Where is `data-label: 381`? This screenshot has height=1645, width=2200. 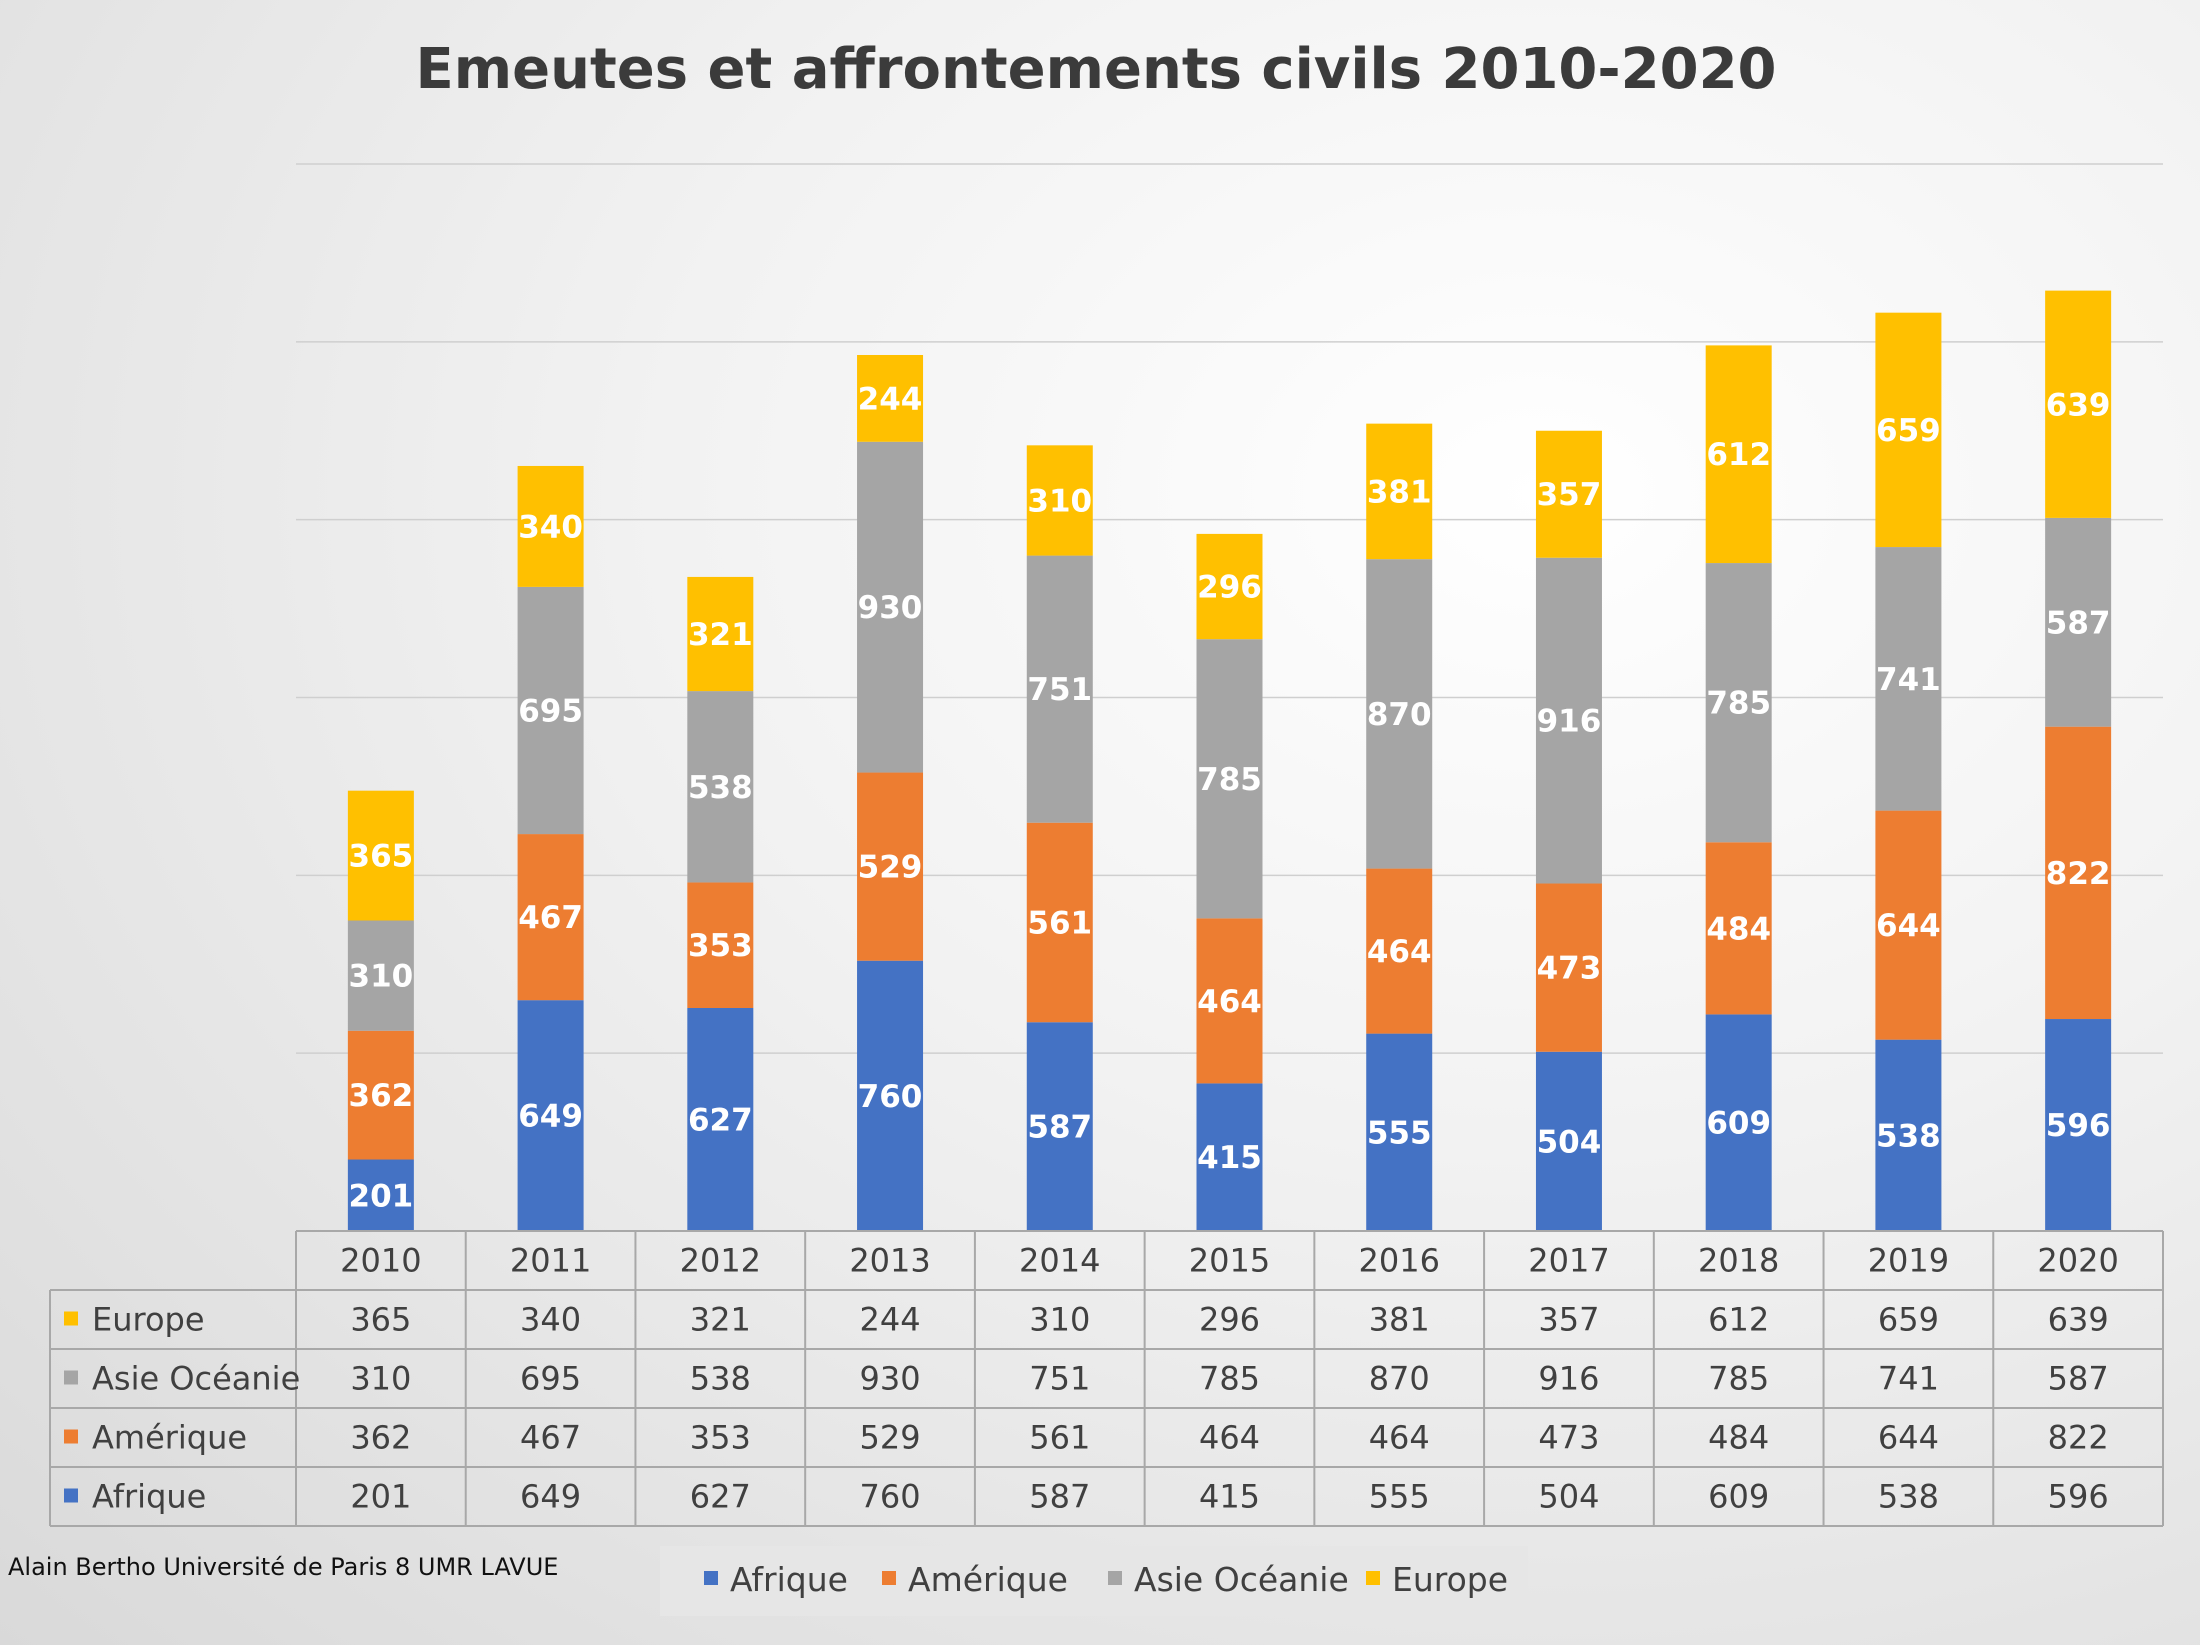 data-label: 381 is located at coordinates (1399, 492).